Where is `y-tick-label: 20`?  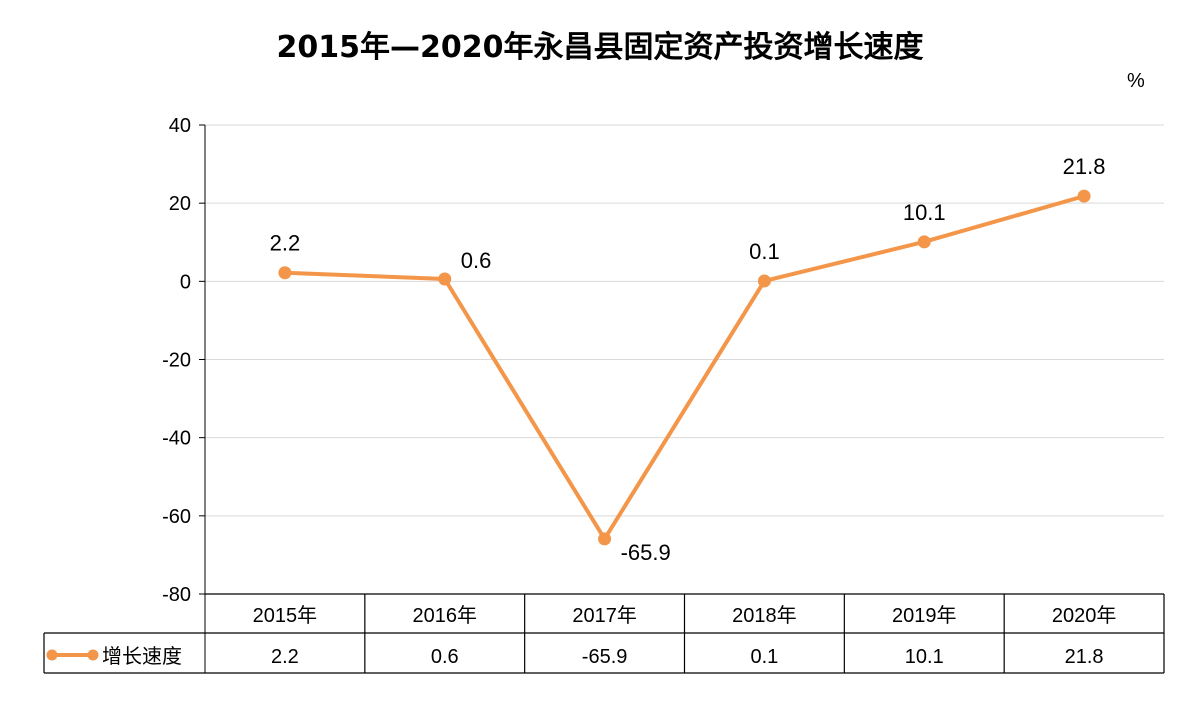
y-tick-label: 20 is located at coordinates (180, 204).